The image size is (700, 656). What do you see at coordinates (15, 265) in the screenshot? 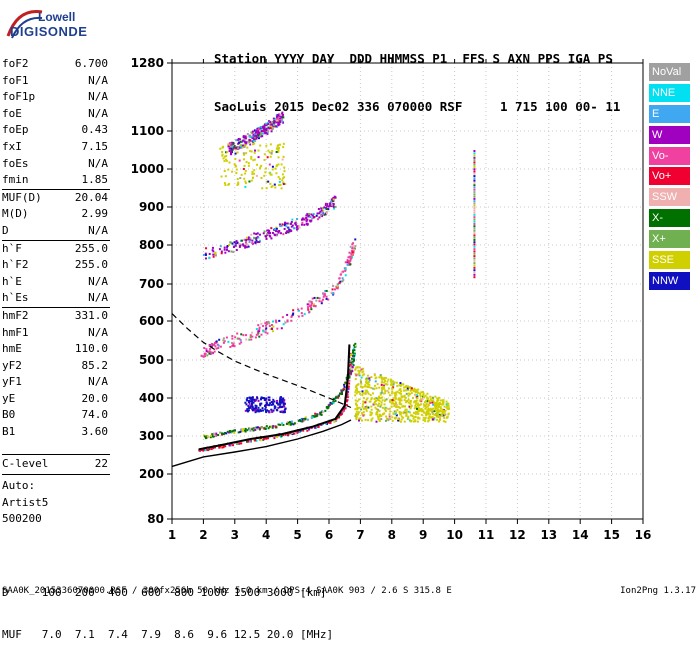
I see `param-name: h`F2` at bounding box center [15, 265].